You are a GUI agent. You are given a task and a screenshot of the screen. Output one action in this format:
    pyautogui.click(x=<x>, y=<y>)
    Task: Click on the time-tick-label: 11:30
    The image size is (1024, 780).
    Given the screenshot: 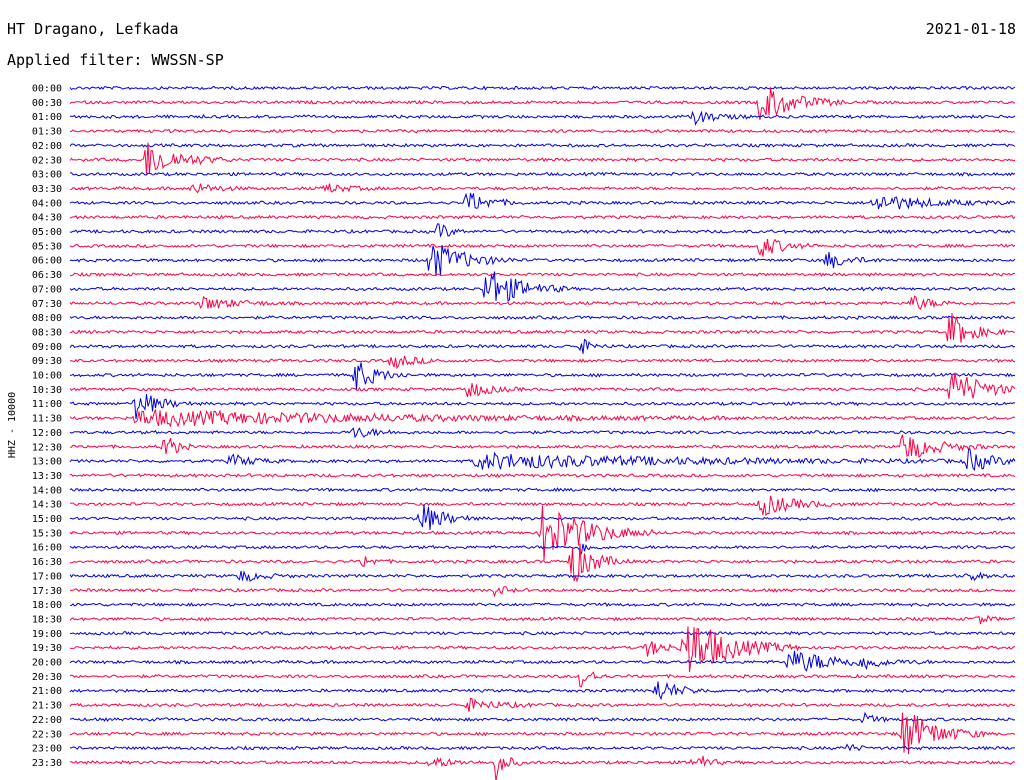 What is the action you would take?
    pyautogui.click(x=47, y=419)
    